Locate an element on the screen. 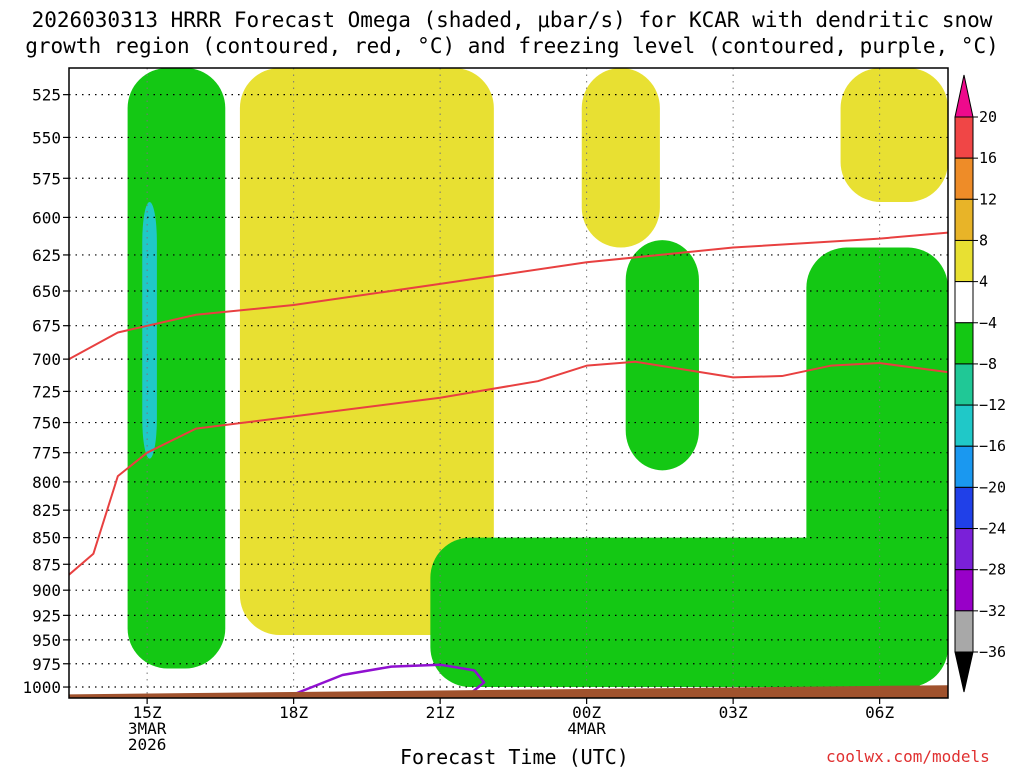 The width and height of the screenshot is (1024, 769). colorbar-label-12: 12 is located at coordinates (988, 199).